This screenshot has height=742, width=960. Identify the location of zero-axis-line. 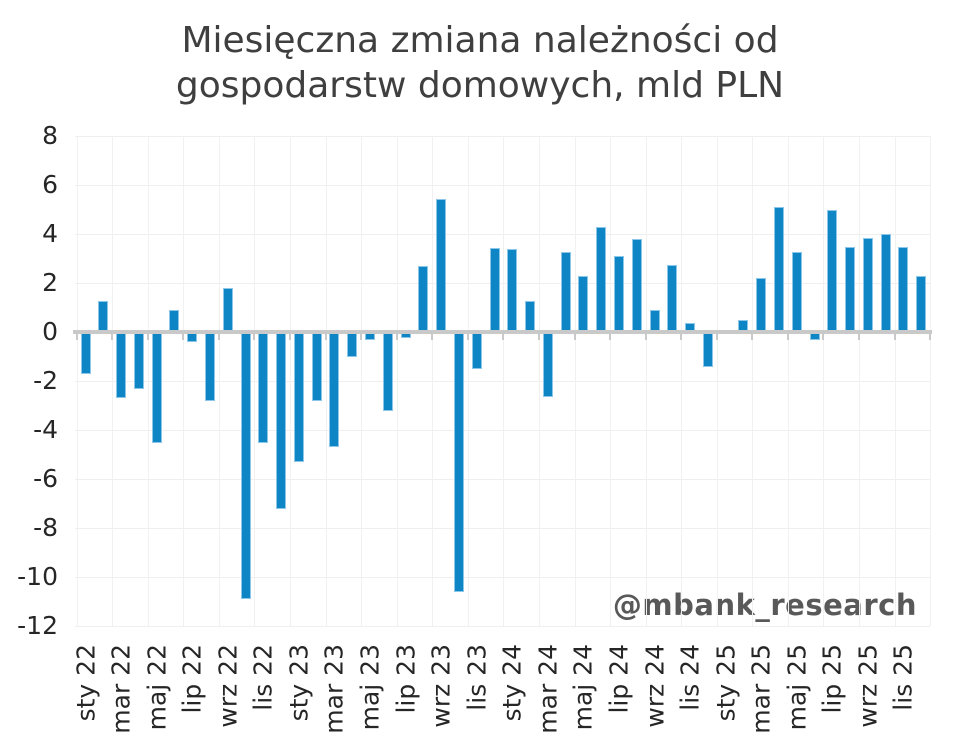
(502, 332).